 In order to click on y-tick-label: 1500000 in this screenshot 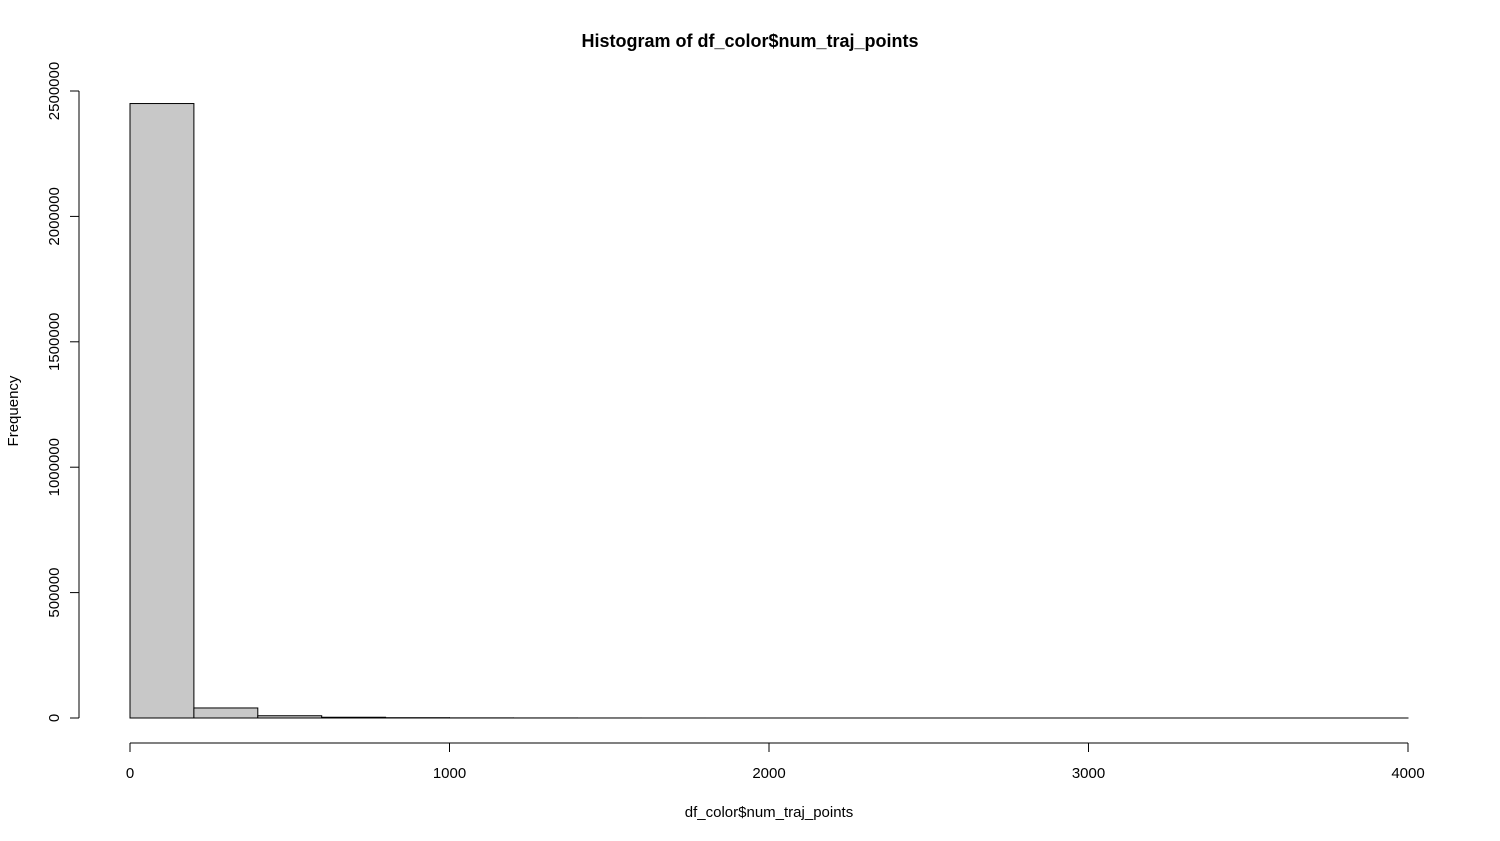, I will do `click(54, 342)`.